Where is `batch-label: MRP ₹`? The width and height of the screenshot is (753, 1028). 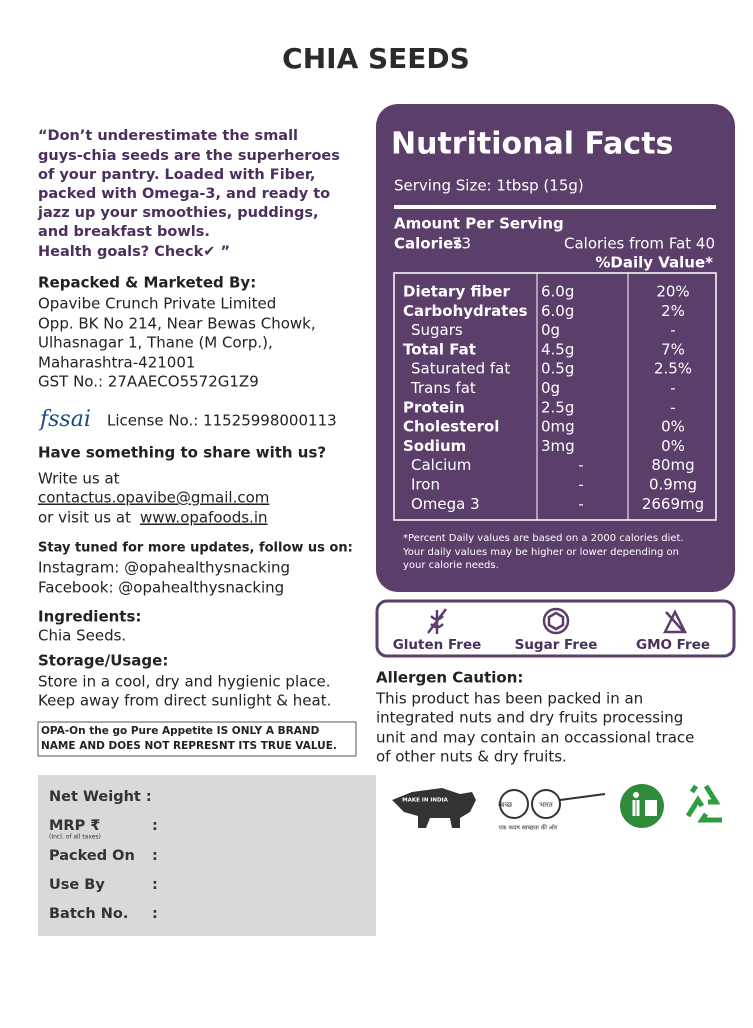 batch-label: MRP ₹ is located at coordinates (74, 826).